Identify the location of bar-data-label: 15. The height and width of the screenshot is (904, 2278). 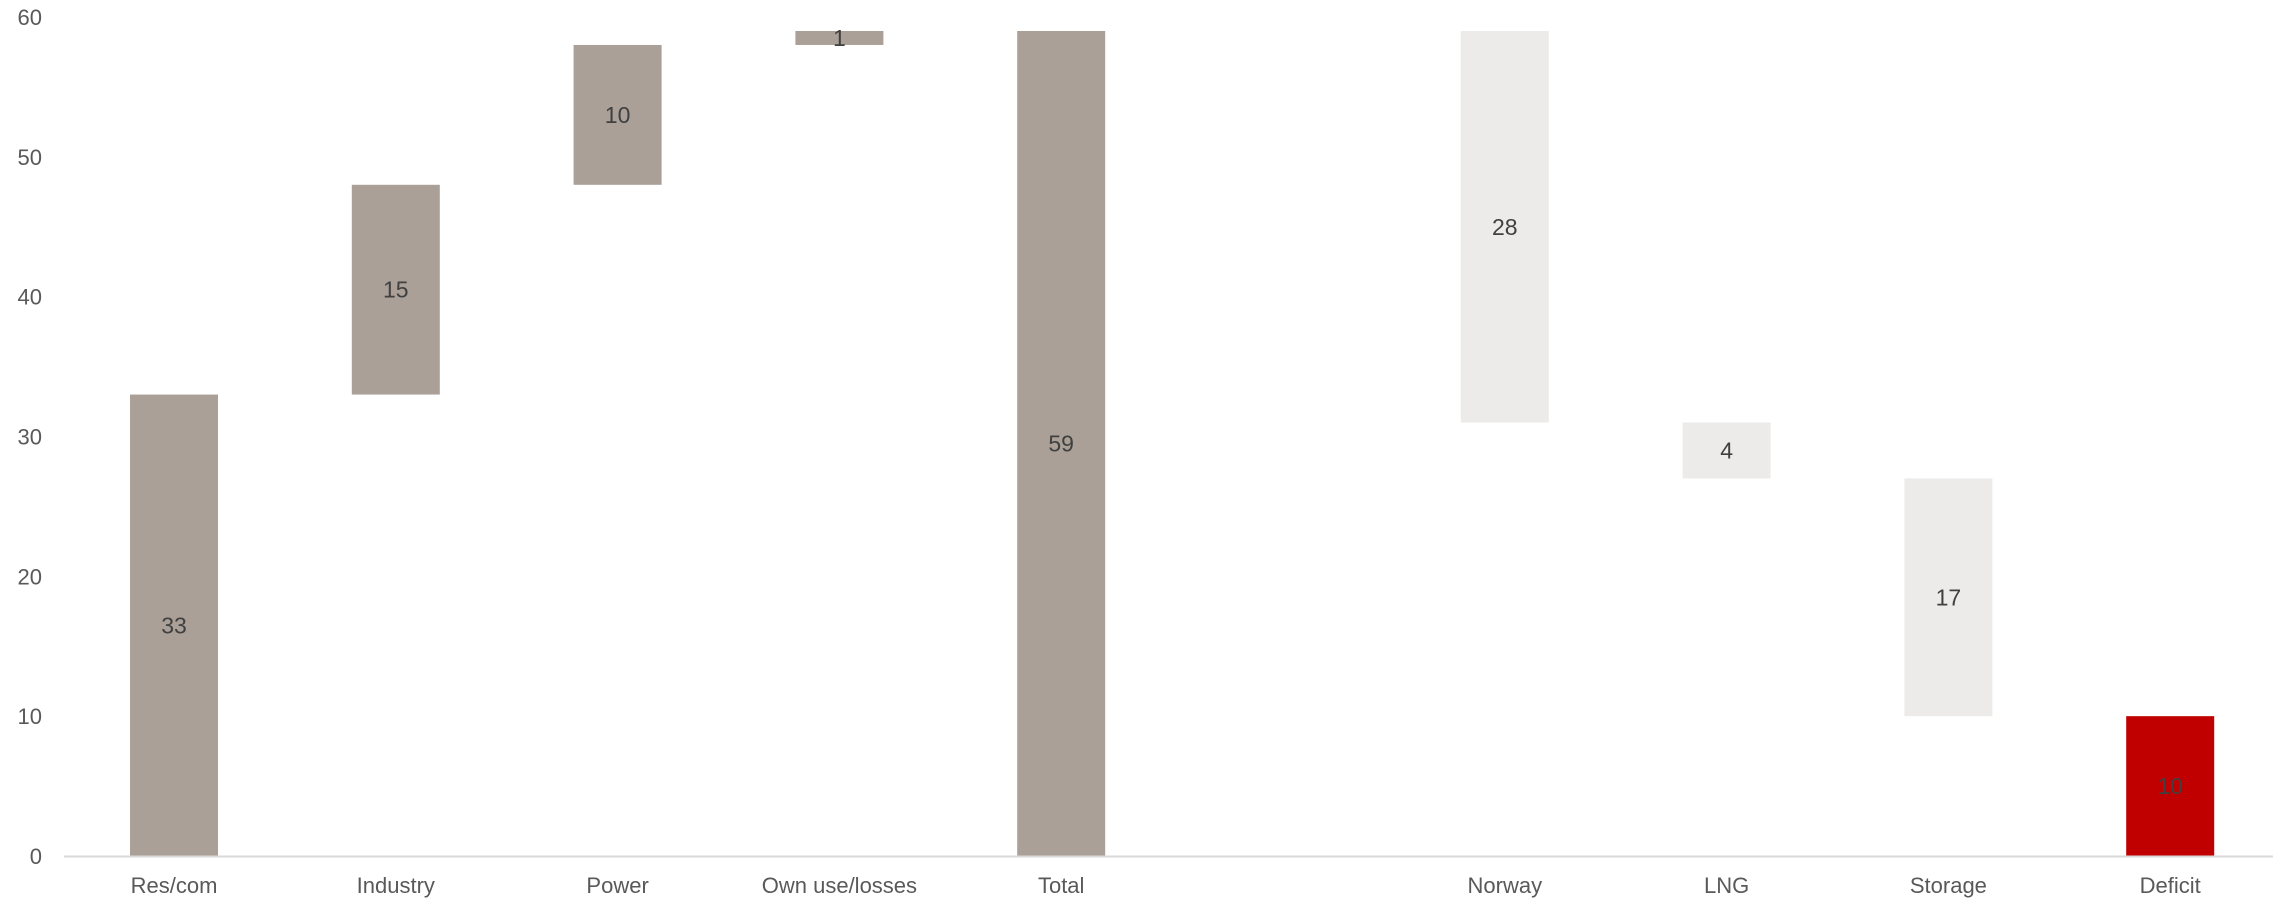
(396, 290).